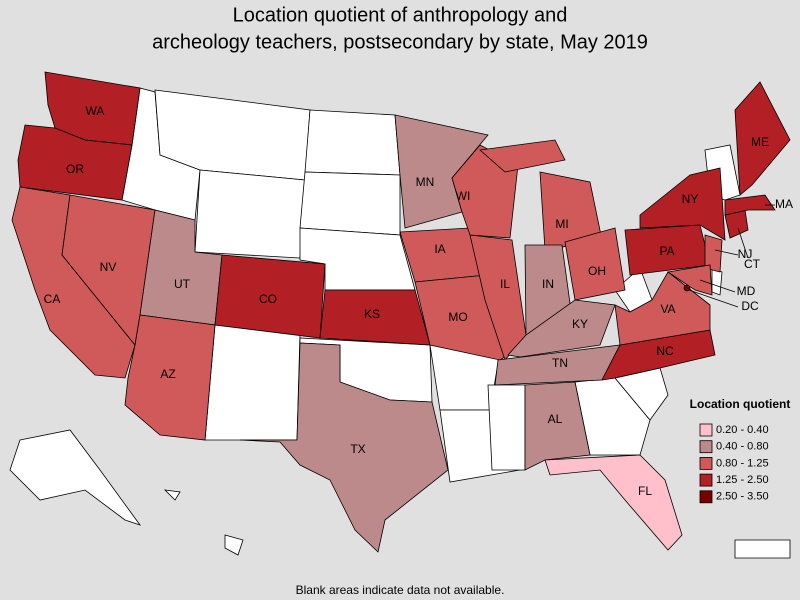  What do you see at coordinates (742, 463) in the screenshot?
I see `legend-label: 0.80 - 1.25` at bounding box center [742, 463].